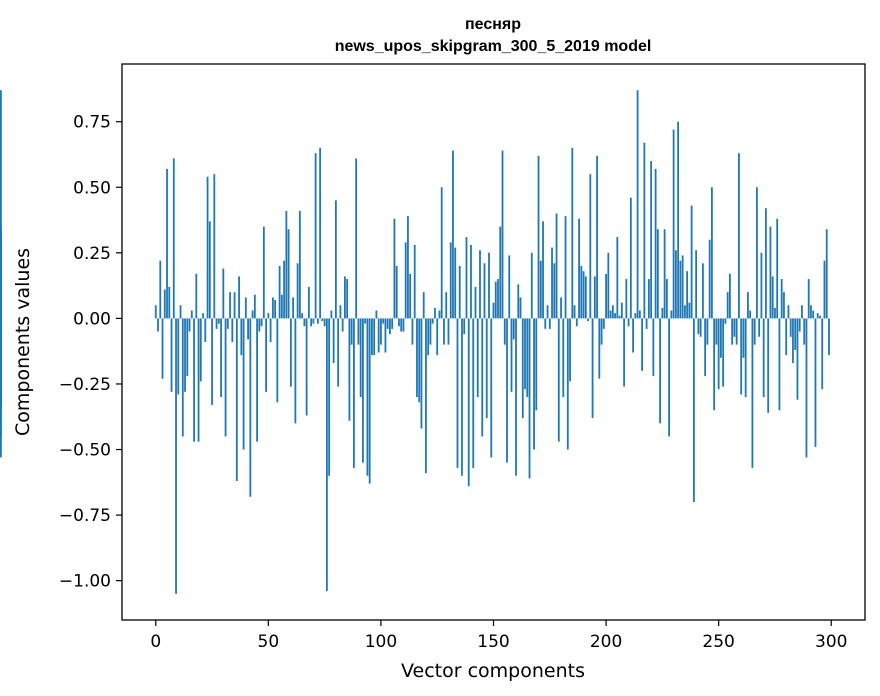 The image size is (880, 696). What do you see at coordinates (381, 642) in the screenshot?
I see `x-tick-label: 100` at bounding box center [381, 642].